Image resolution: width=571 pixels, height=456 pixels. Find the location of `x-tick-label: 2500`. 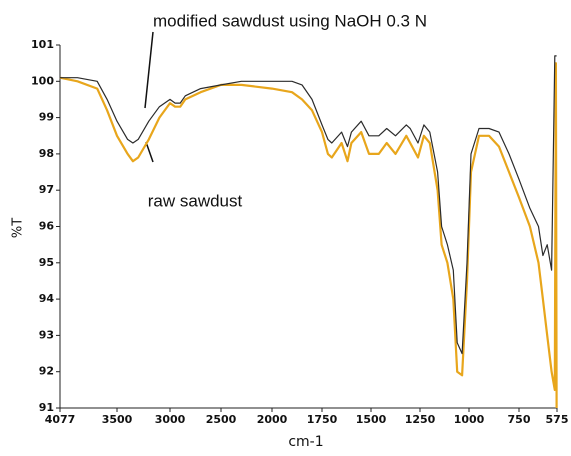

x-tick-label: 2500 is located at coordinates (221, 419).